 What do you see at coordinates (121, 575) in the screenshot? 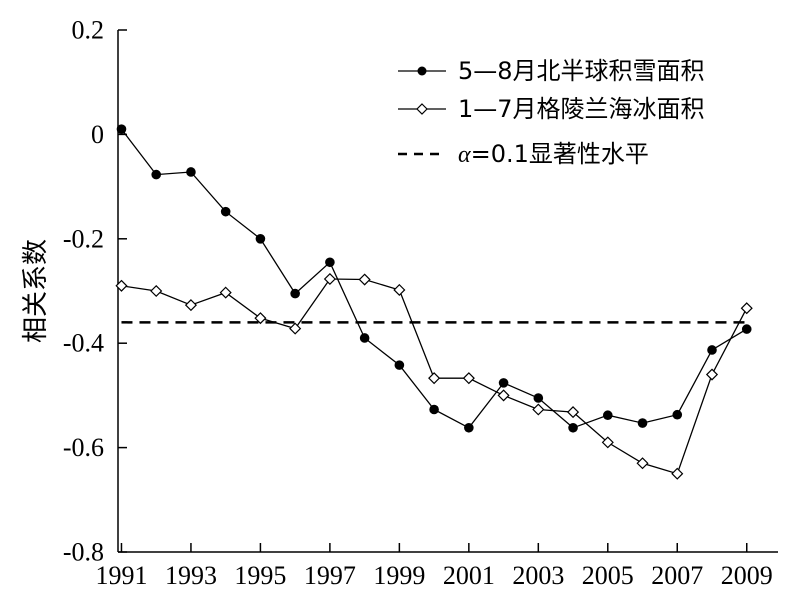
I see `x-tick-label: 1991` at bounding box center [121, 575].